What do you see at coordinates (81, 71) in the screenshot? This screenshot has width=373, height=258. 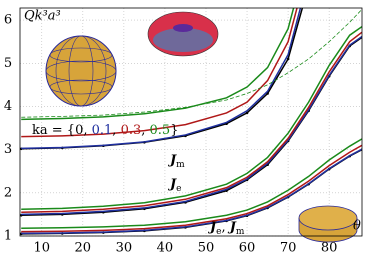 I see `sphere-icon` at bounding box center [81, 71].